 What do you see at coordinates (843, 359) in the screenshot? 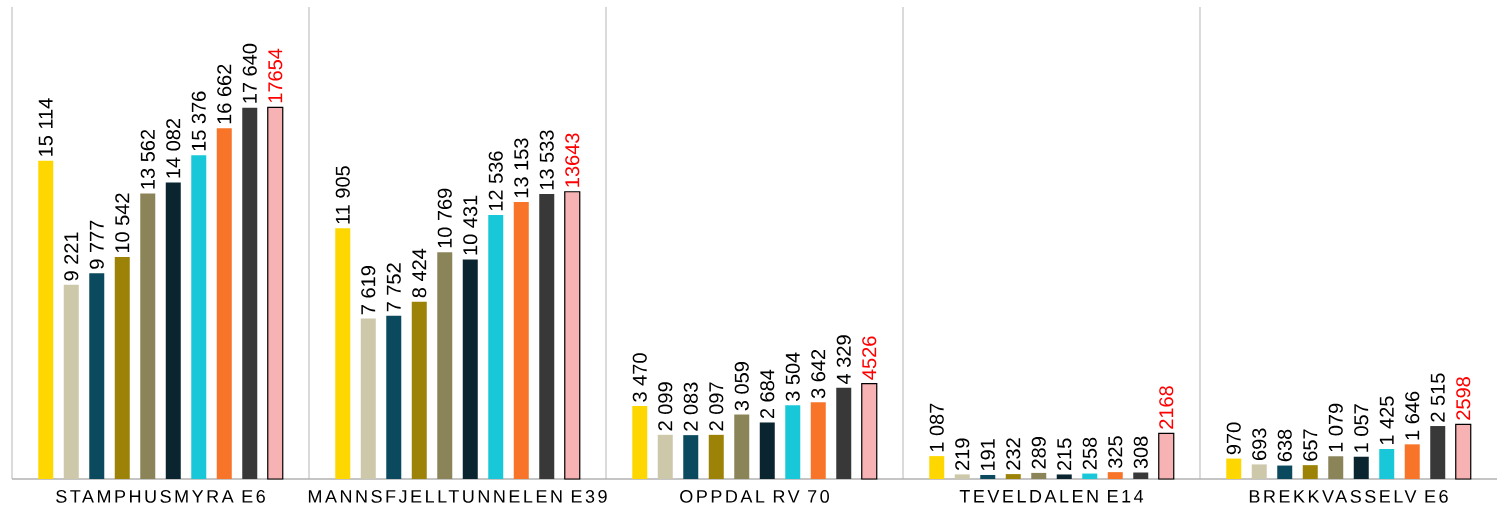
I see `data-label: 4 329` at bounding box center [843, 359].